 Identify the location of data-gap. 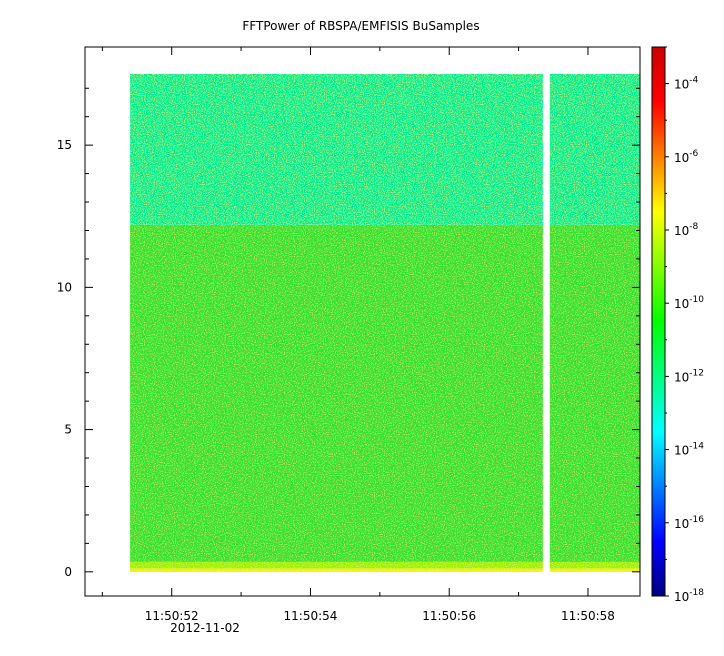
(546, 323).